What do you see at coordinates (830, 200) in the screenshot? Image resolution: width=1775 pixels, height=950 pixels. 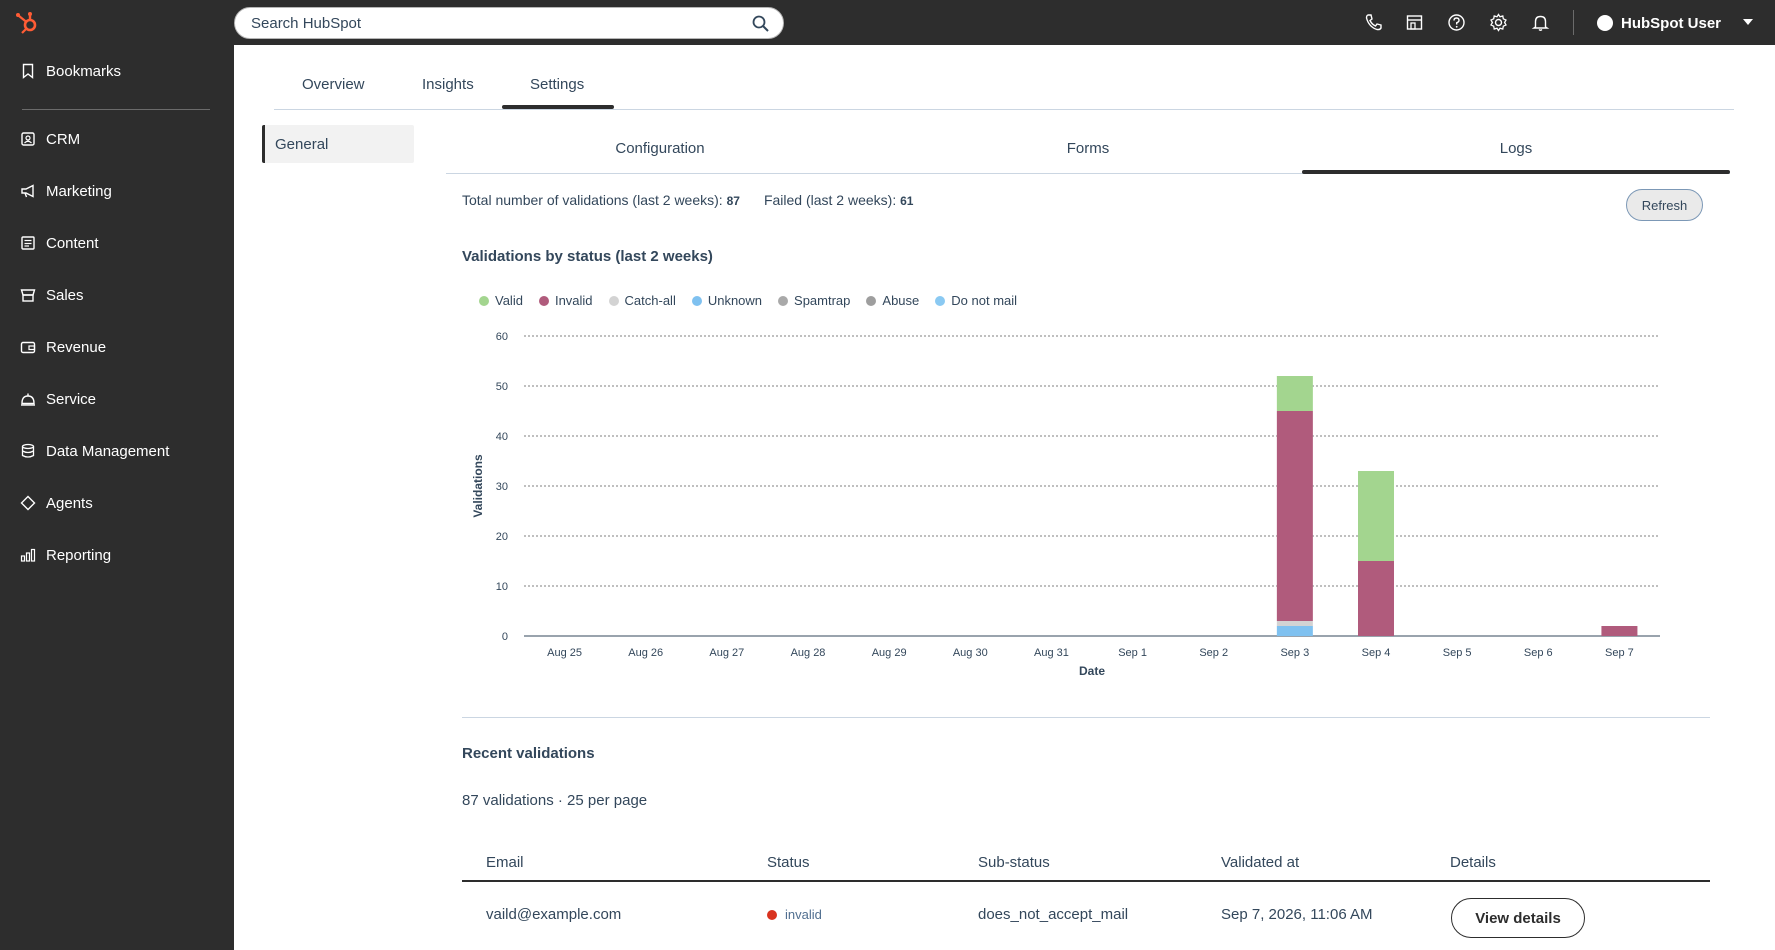 I see `failed-label: Failed (last 2 weeks):` at bounding box center [830, 200].